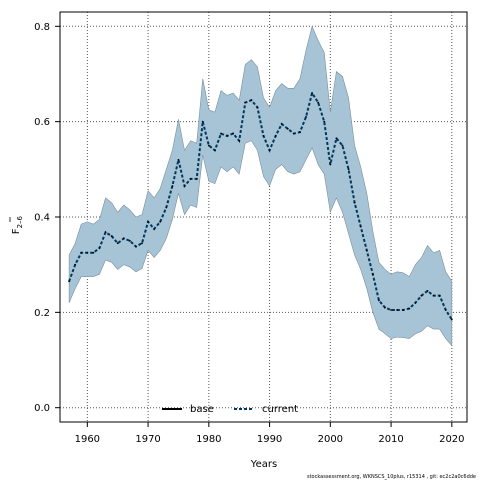  What do you see at coordinates (111, 236) in the screenshot?
I see `data-point-1964` at bounding box center [111, 236].